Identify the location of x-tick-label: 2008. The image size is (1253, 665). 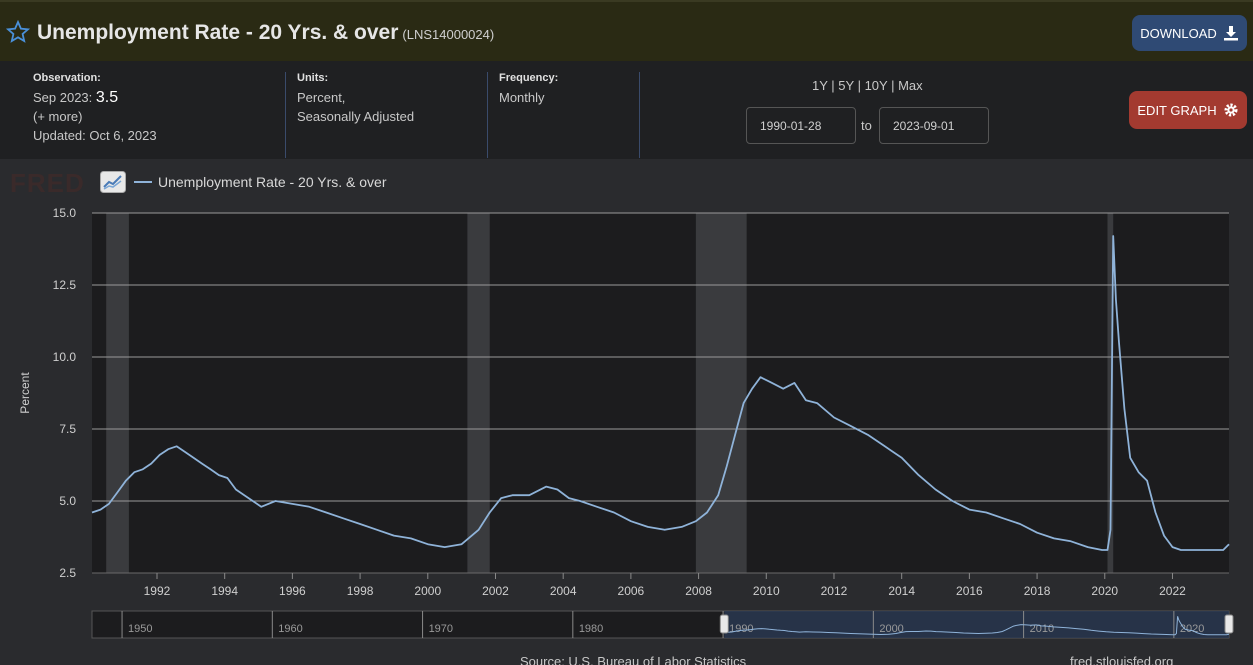
(698, 591).